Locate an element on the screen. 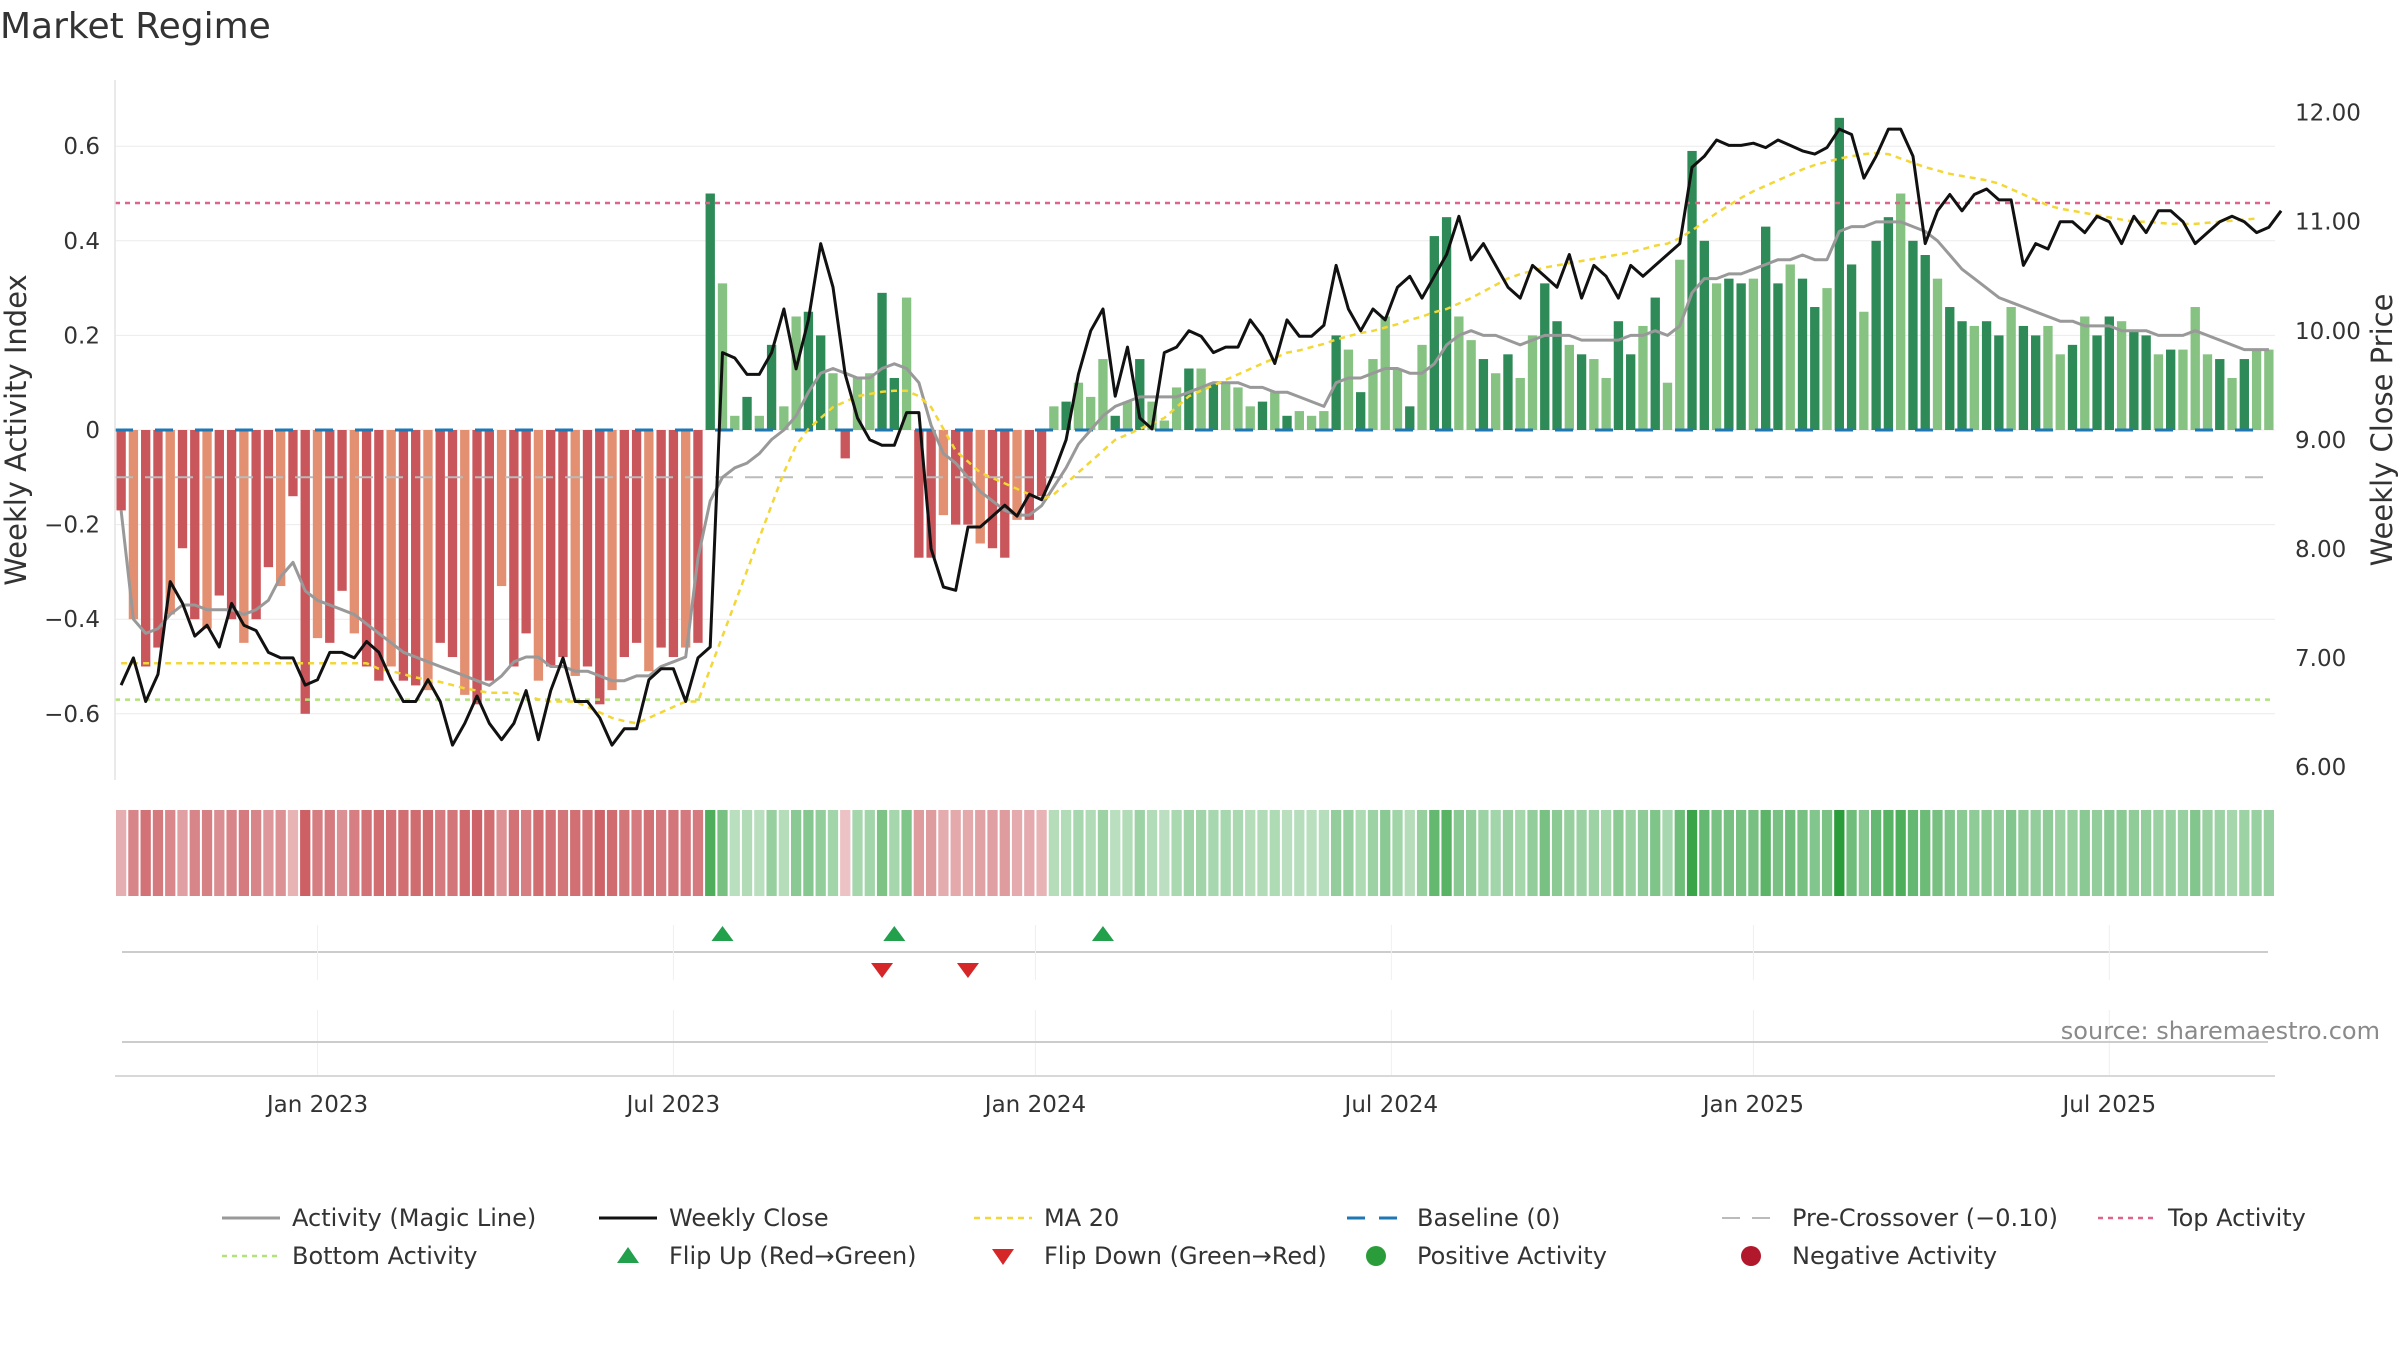 The width and height of the screenshot is (2400, 1350). legend-label: Bottom Activity is located at coordinates (384, 1256).